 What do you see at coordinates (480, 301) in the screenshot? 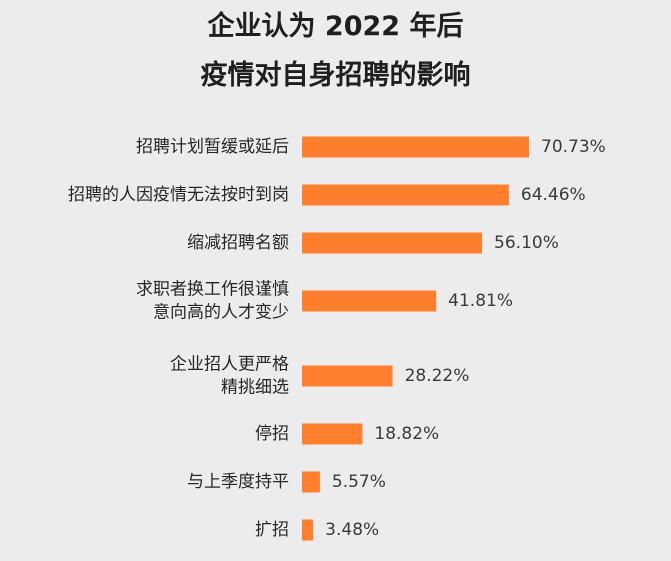
I see `value-label-3: 41.81%` at bounding box center [480, 301].